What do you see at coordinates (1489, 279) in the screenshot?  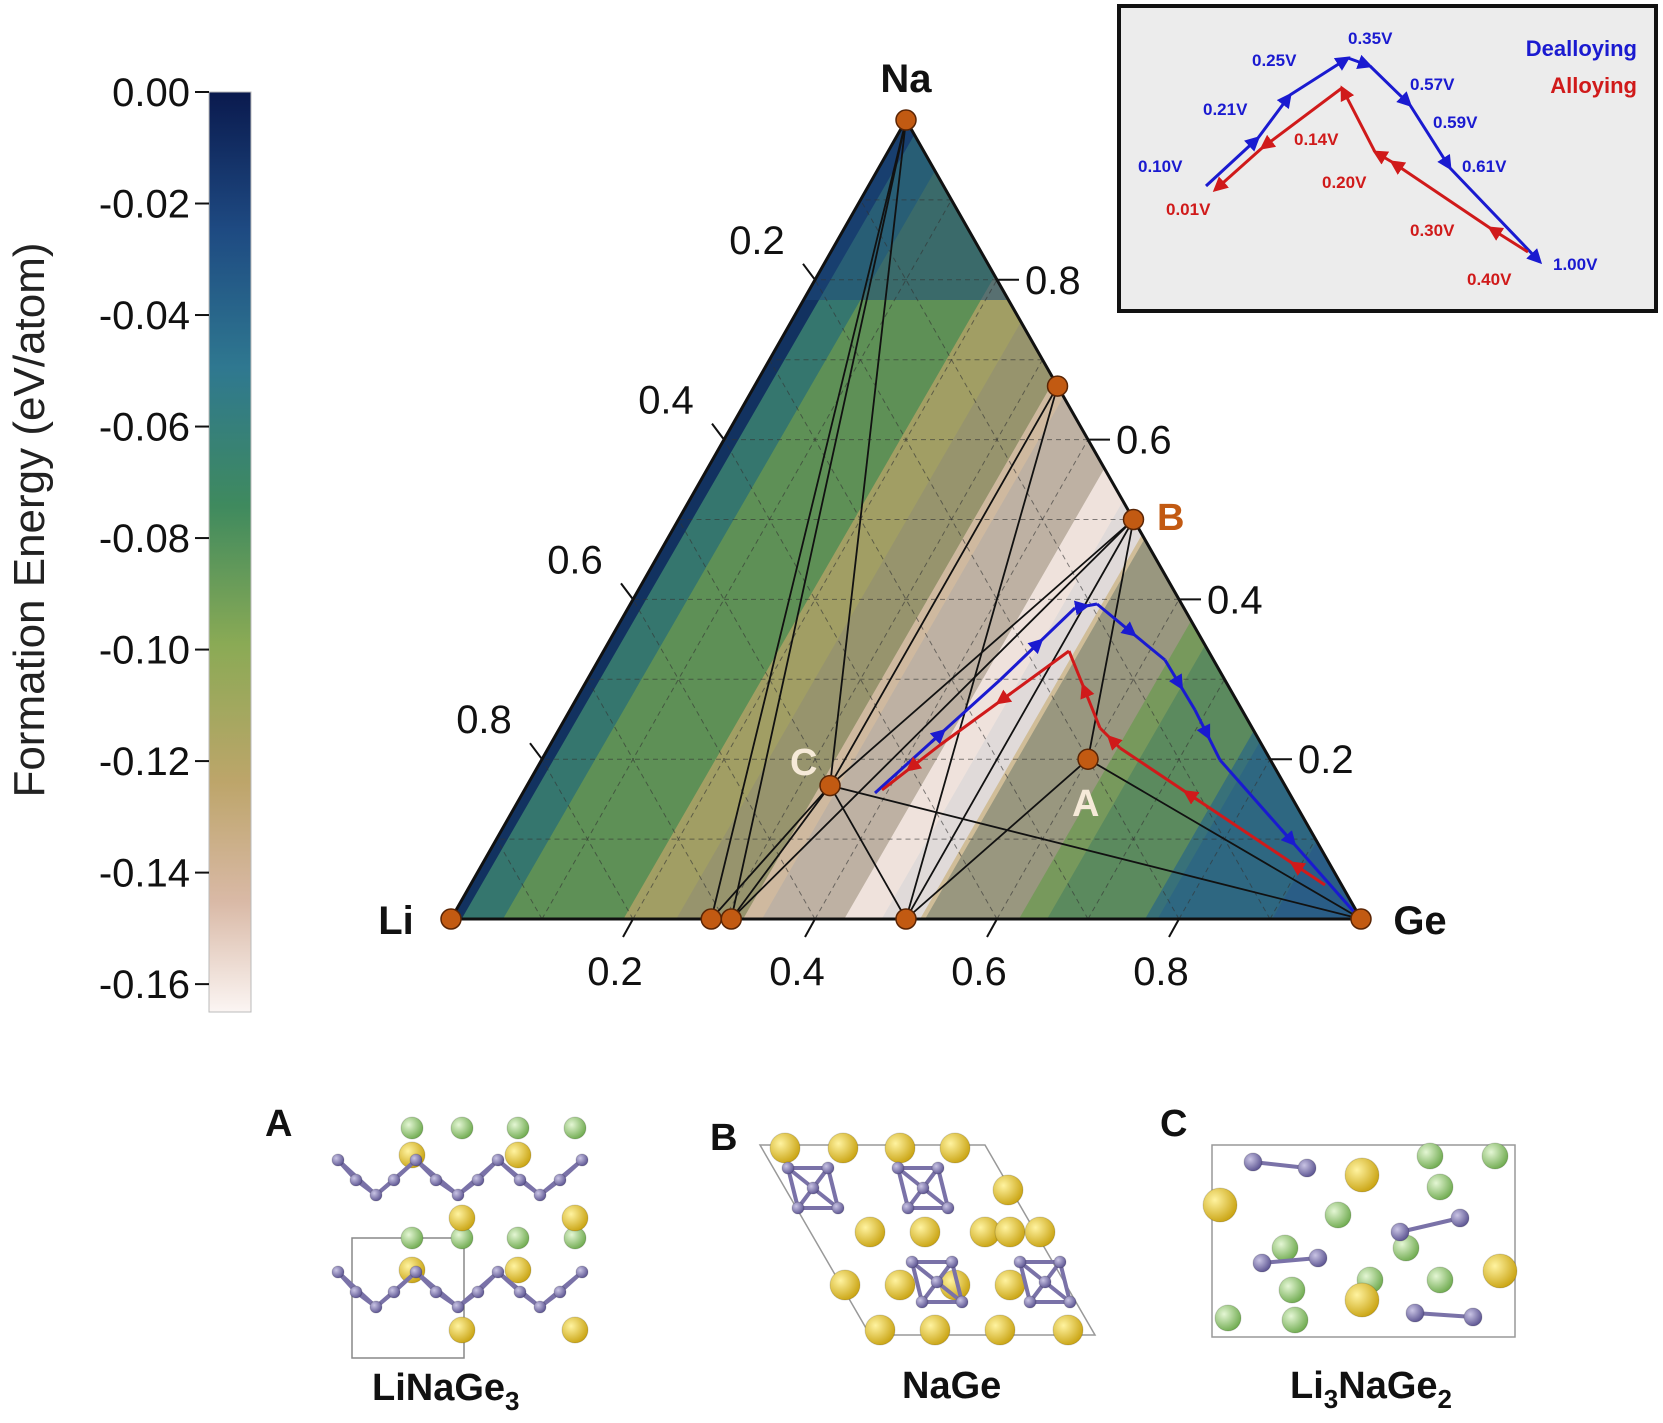 I see `alloying-voltage-label: 0.40V` at bounding box center [1489, 279].